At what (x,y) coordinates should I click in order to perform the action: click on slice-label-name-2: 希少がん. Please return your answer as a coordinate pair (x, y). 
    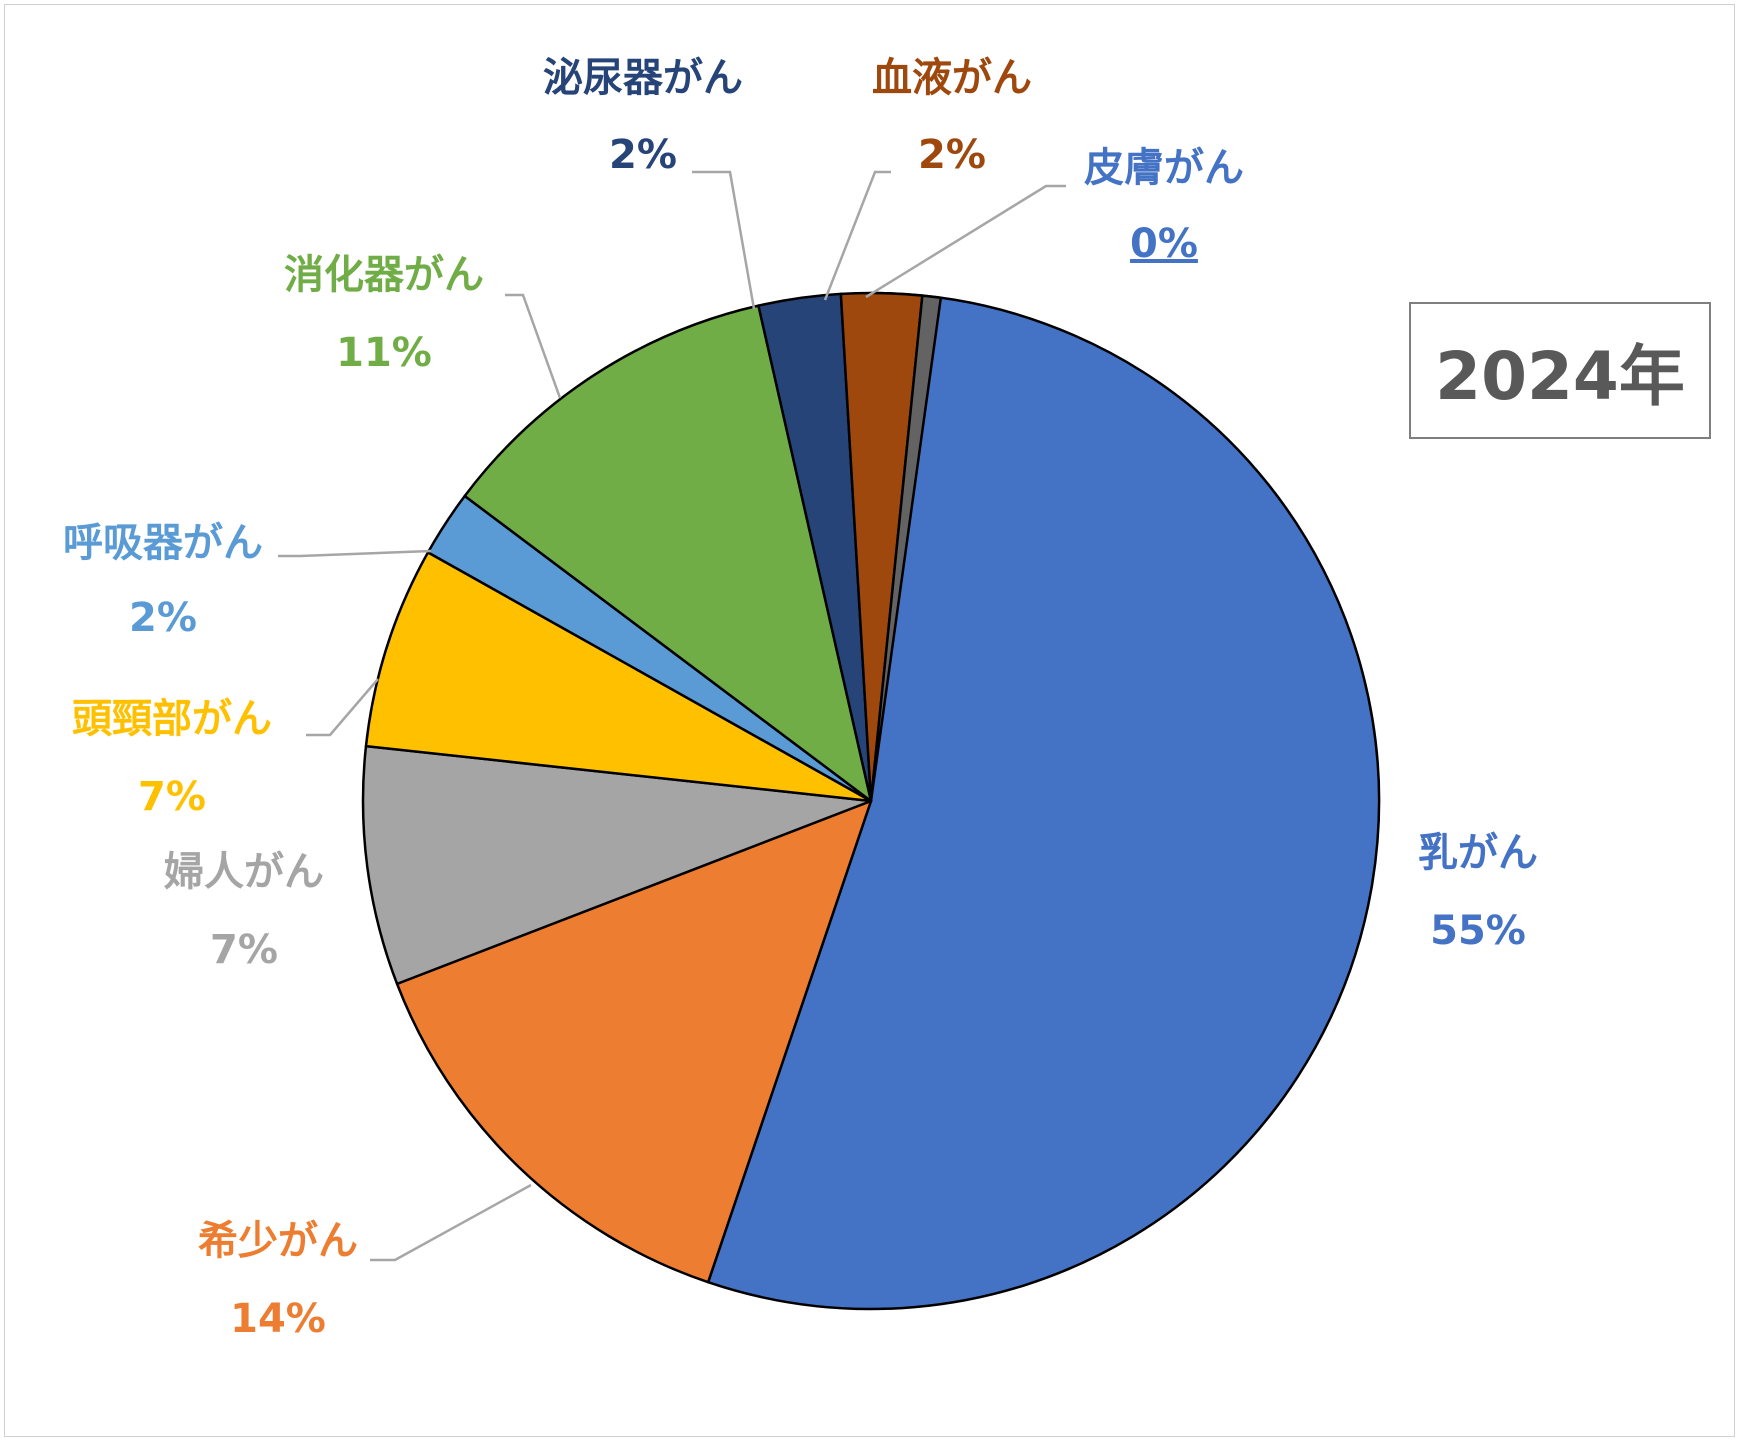
    Looking at the image, I should click on (278, 1241).